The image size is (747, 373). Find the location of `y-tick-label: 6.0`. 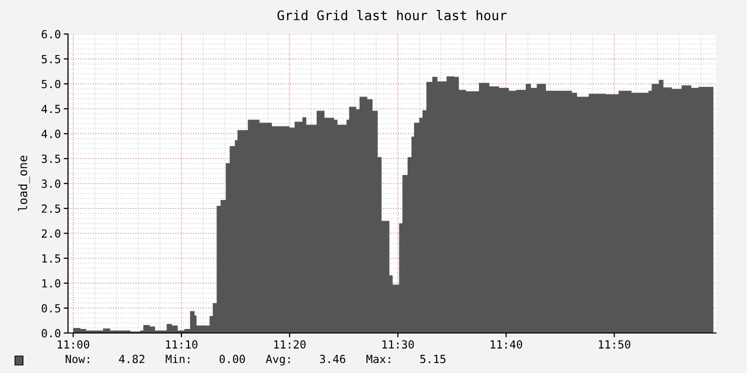

y-tick-label: 6.0 is located at coordinates (51, 34).